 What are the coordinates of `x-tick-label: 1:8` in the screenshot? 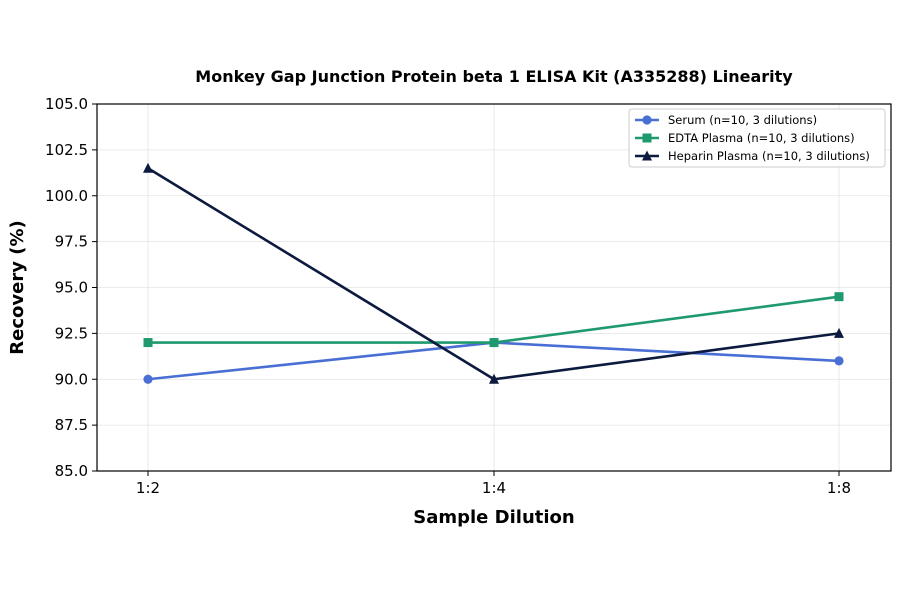 It's located at (839, 488).